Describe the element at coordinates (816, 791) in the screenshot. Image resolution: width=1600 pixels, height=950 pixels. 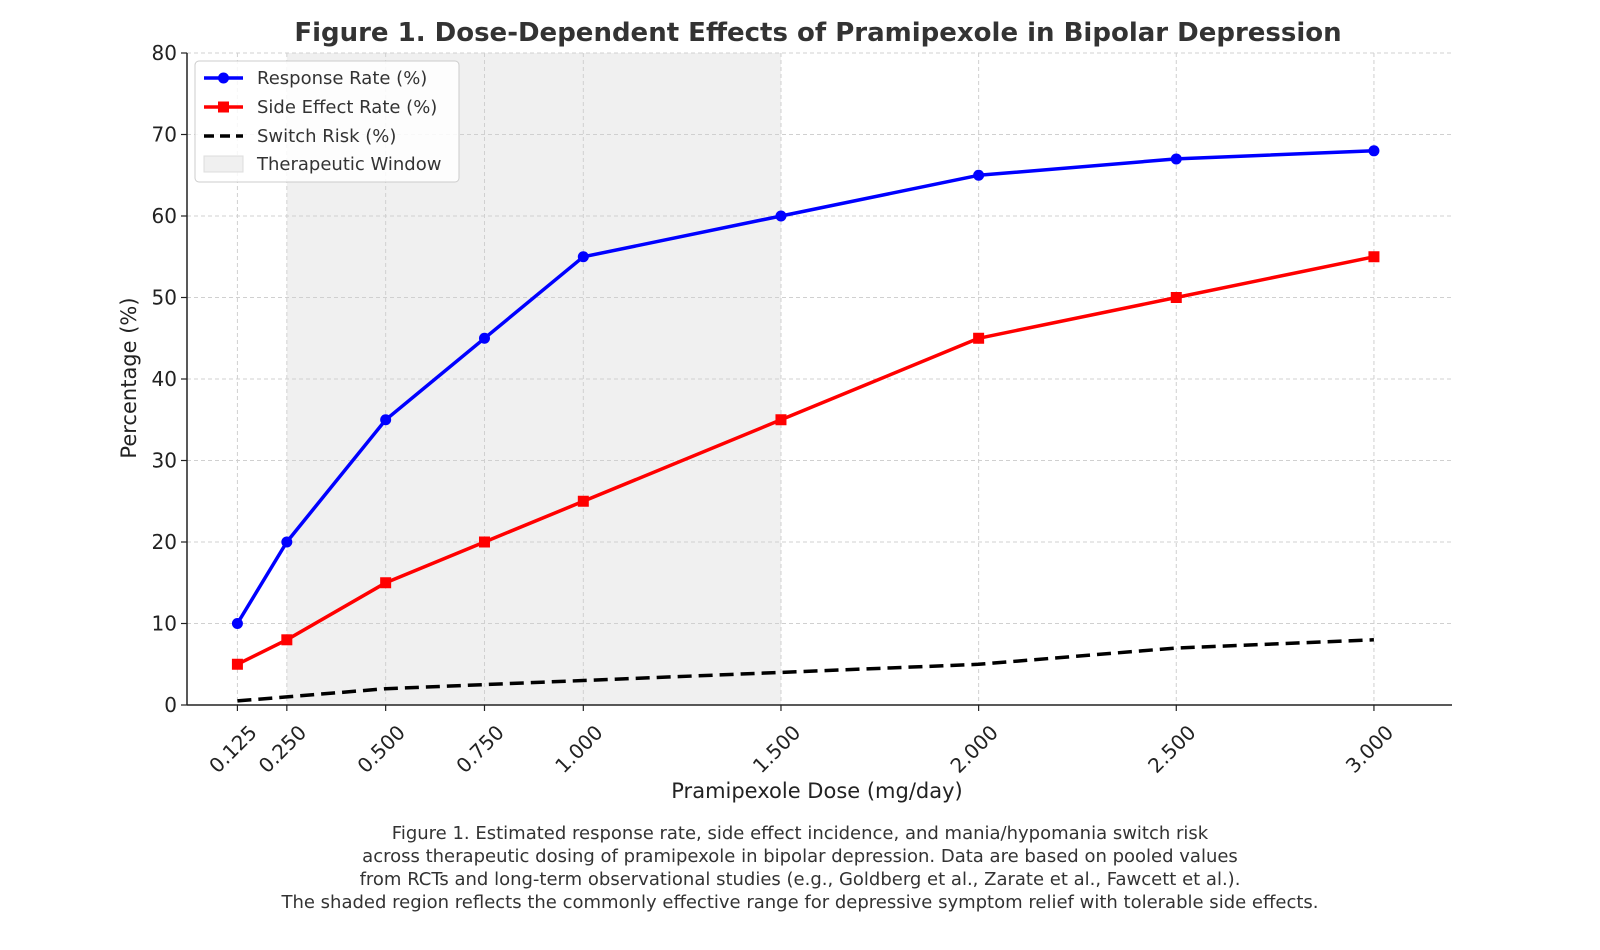
I see `x-axis-label: Pramipexole Dose (mg/day)` at that location.